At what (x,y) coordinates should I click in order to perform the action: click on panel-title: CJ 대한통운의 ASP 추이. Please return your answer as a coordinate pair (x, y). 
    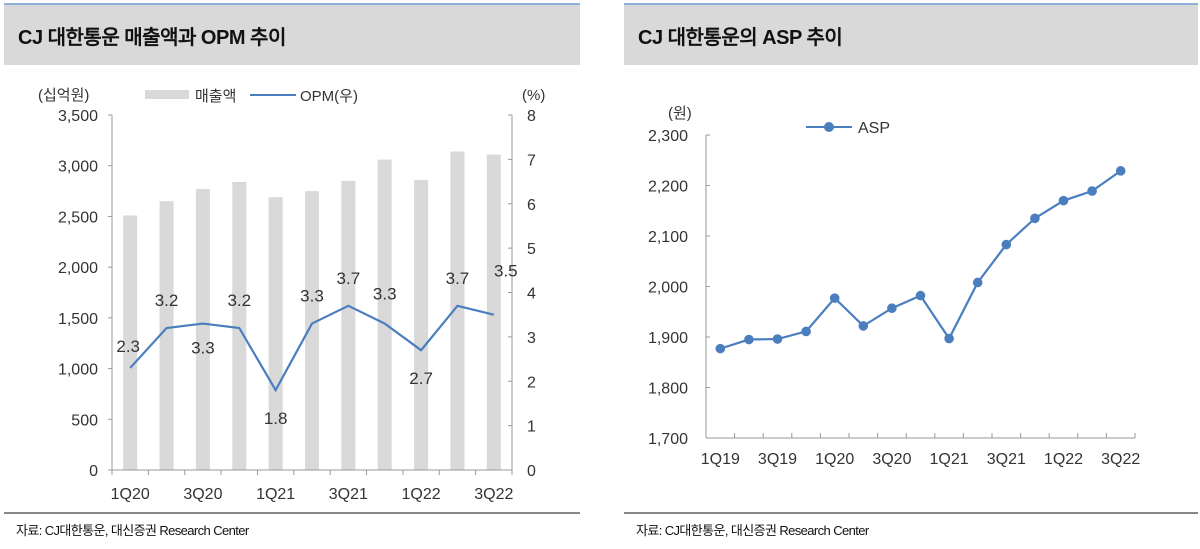
    Looking at the image, I should click on (740, 38).